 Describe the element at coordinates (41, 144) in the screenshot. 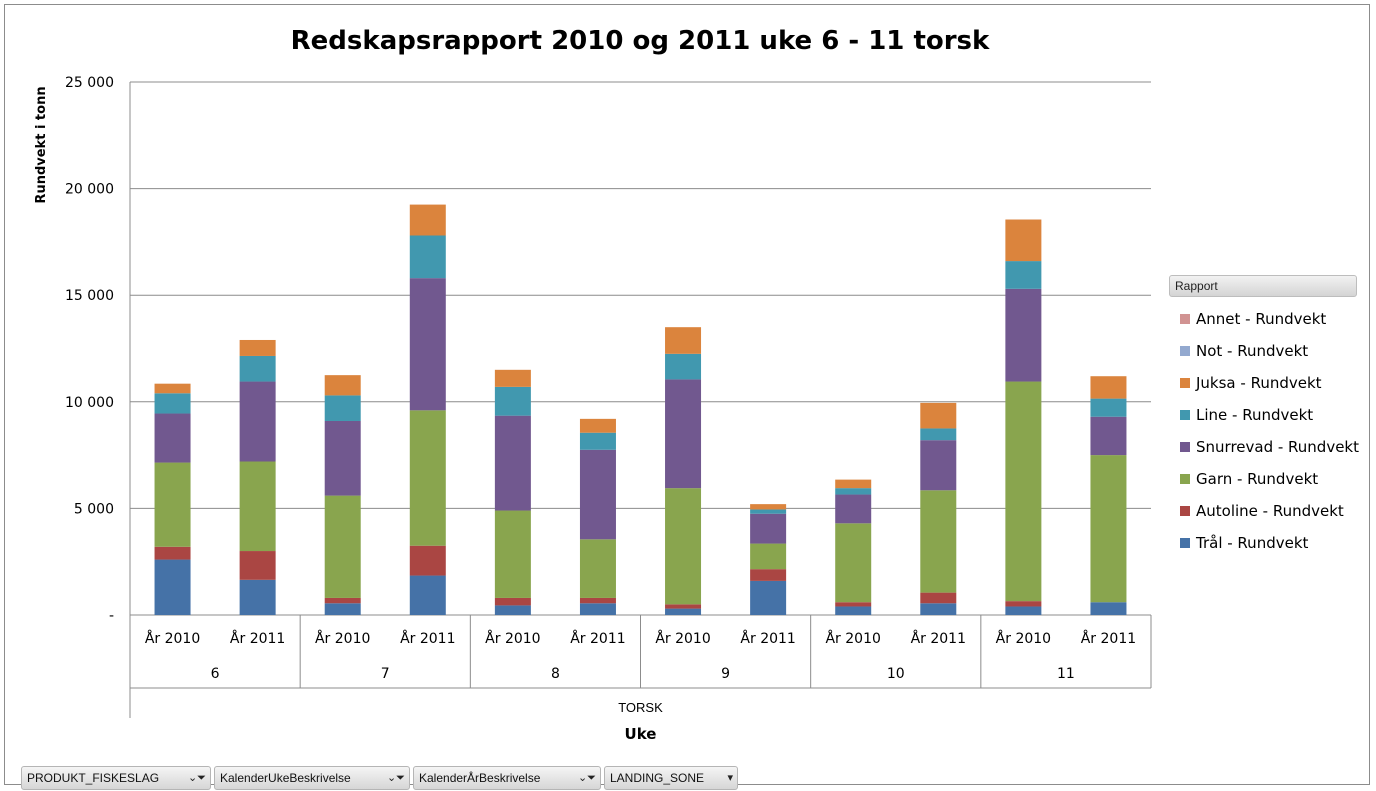

I see `y-axis-title: Rundvekt i tonn` at that location.